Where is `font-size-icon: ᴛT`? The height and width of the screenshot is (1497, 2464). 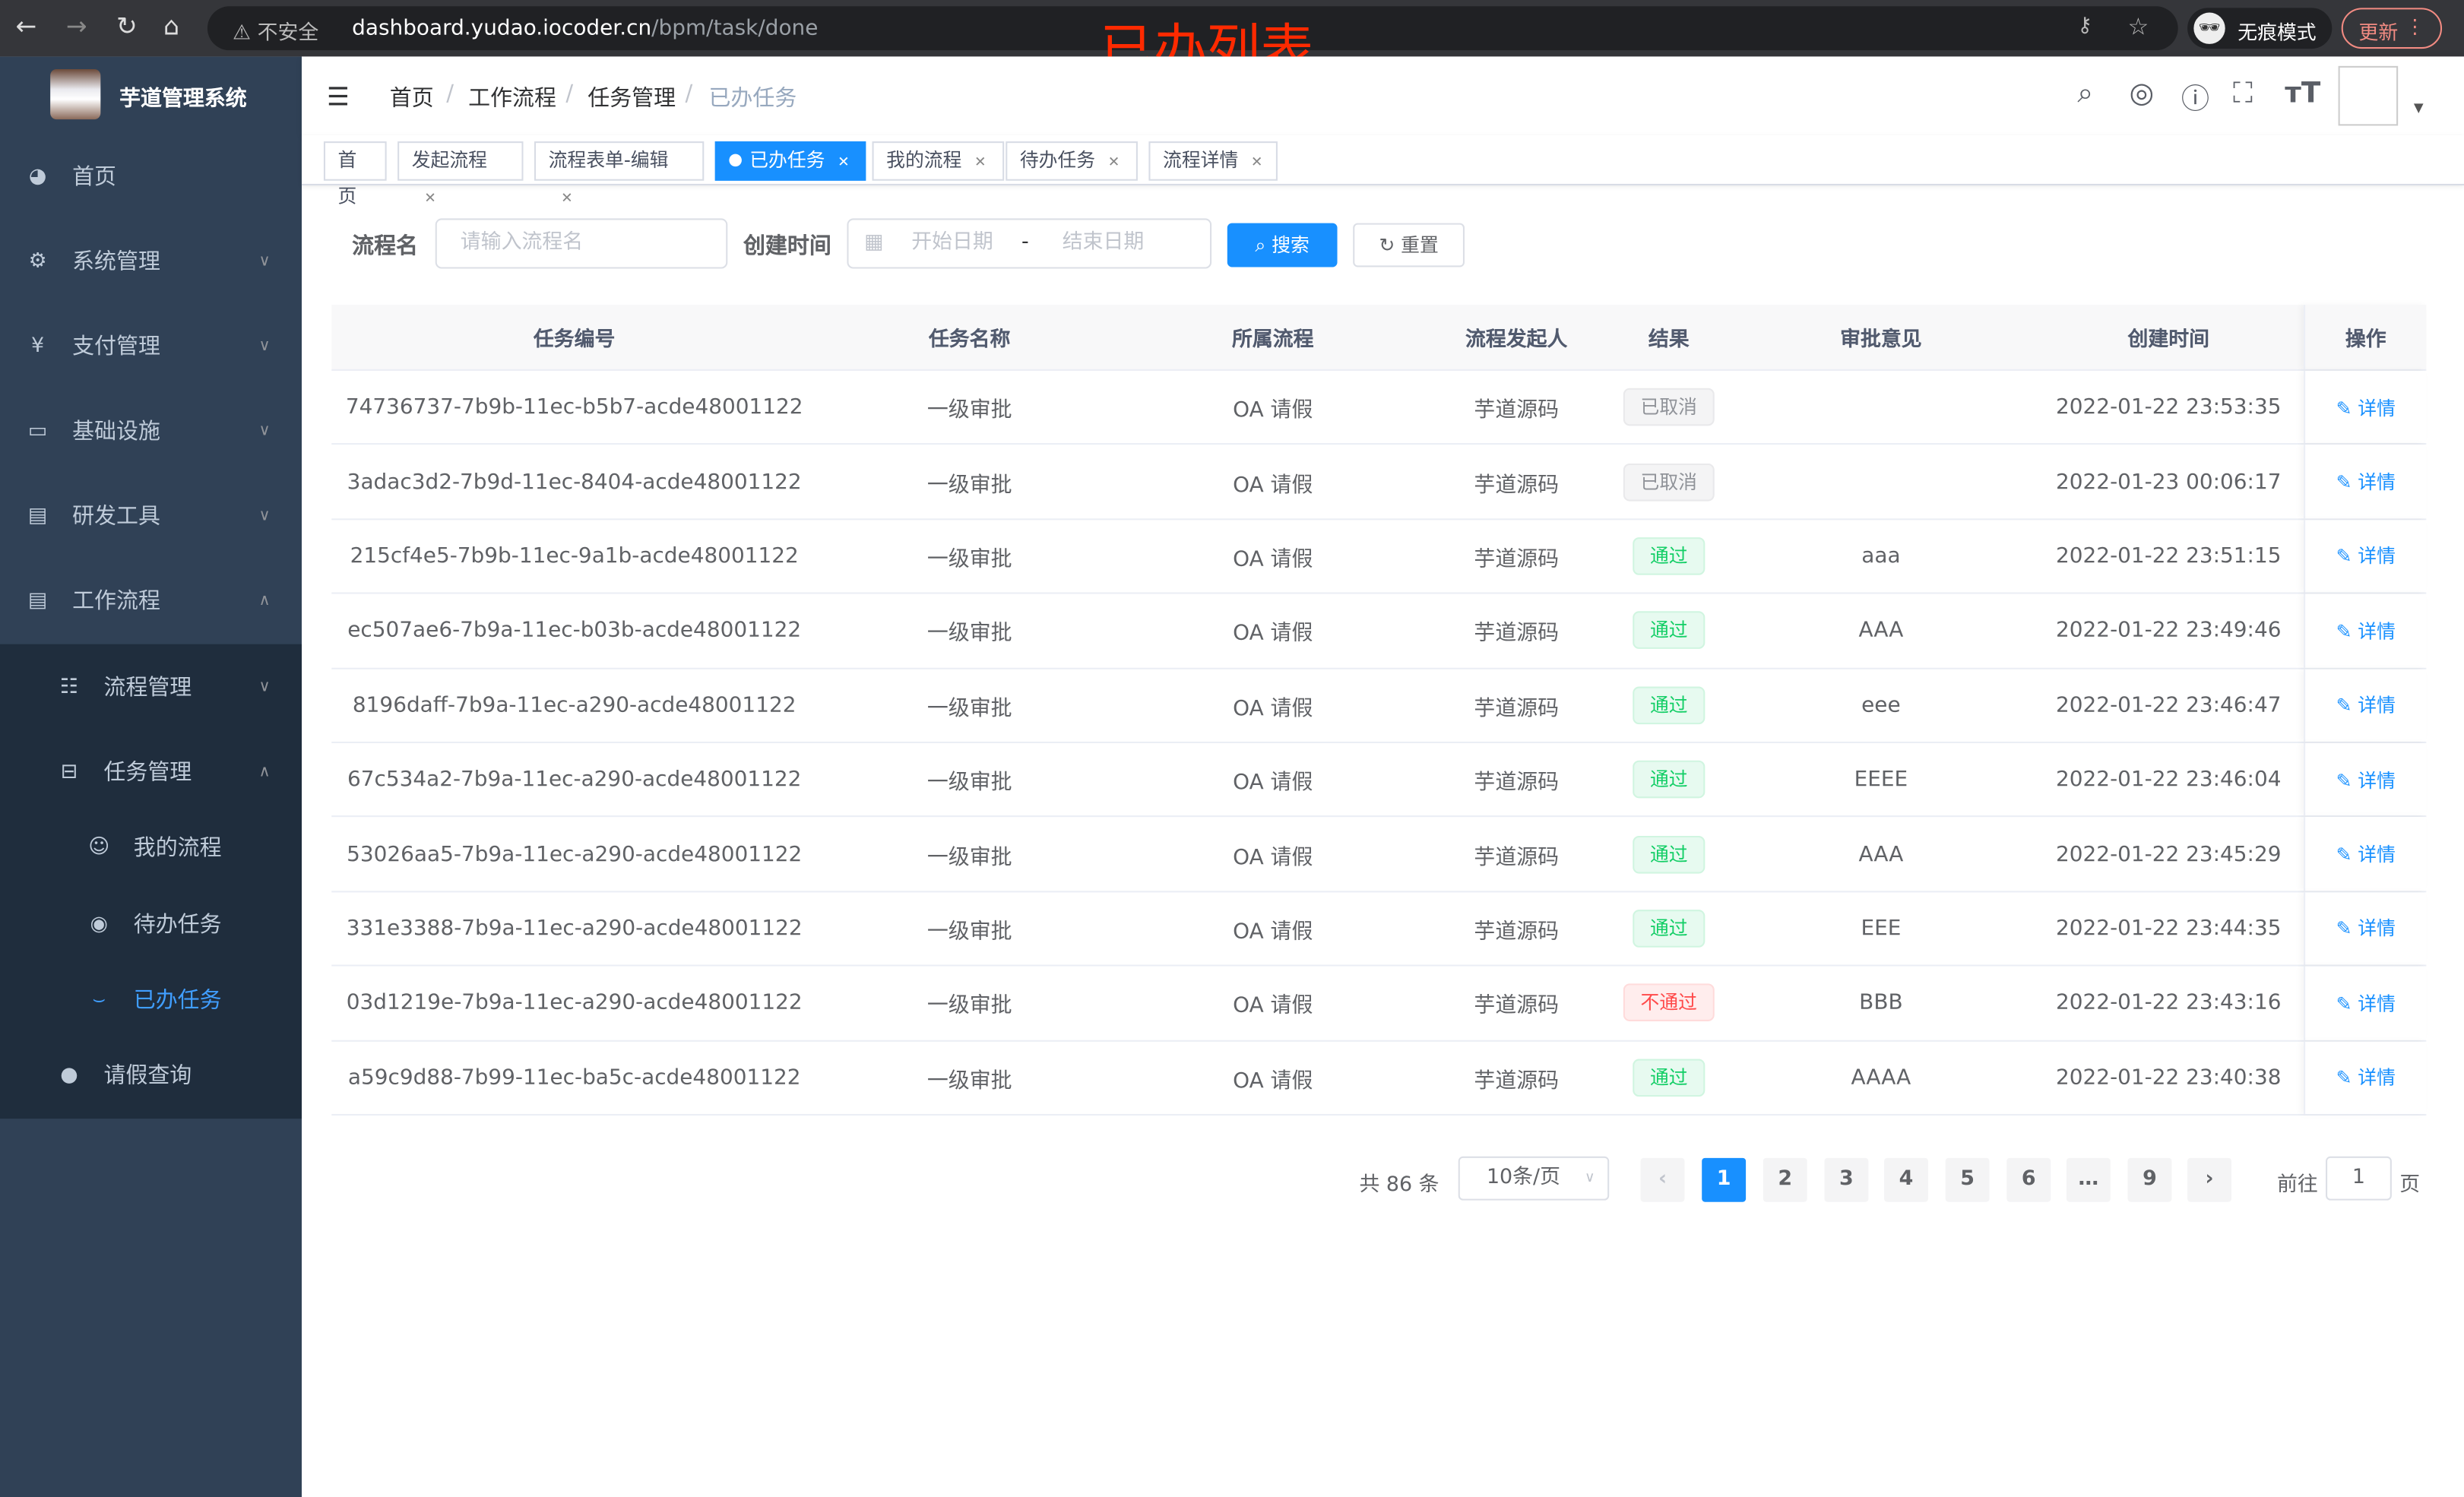
font-size-icon: ᴛT is located at coordinates (2303, 93).